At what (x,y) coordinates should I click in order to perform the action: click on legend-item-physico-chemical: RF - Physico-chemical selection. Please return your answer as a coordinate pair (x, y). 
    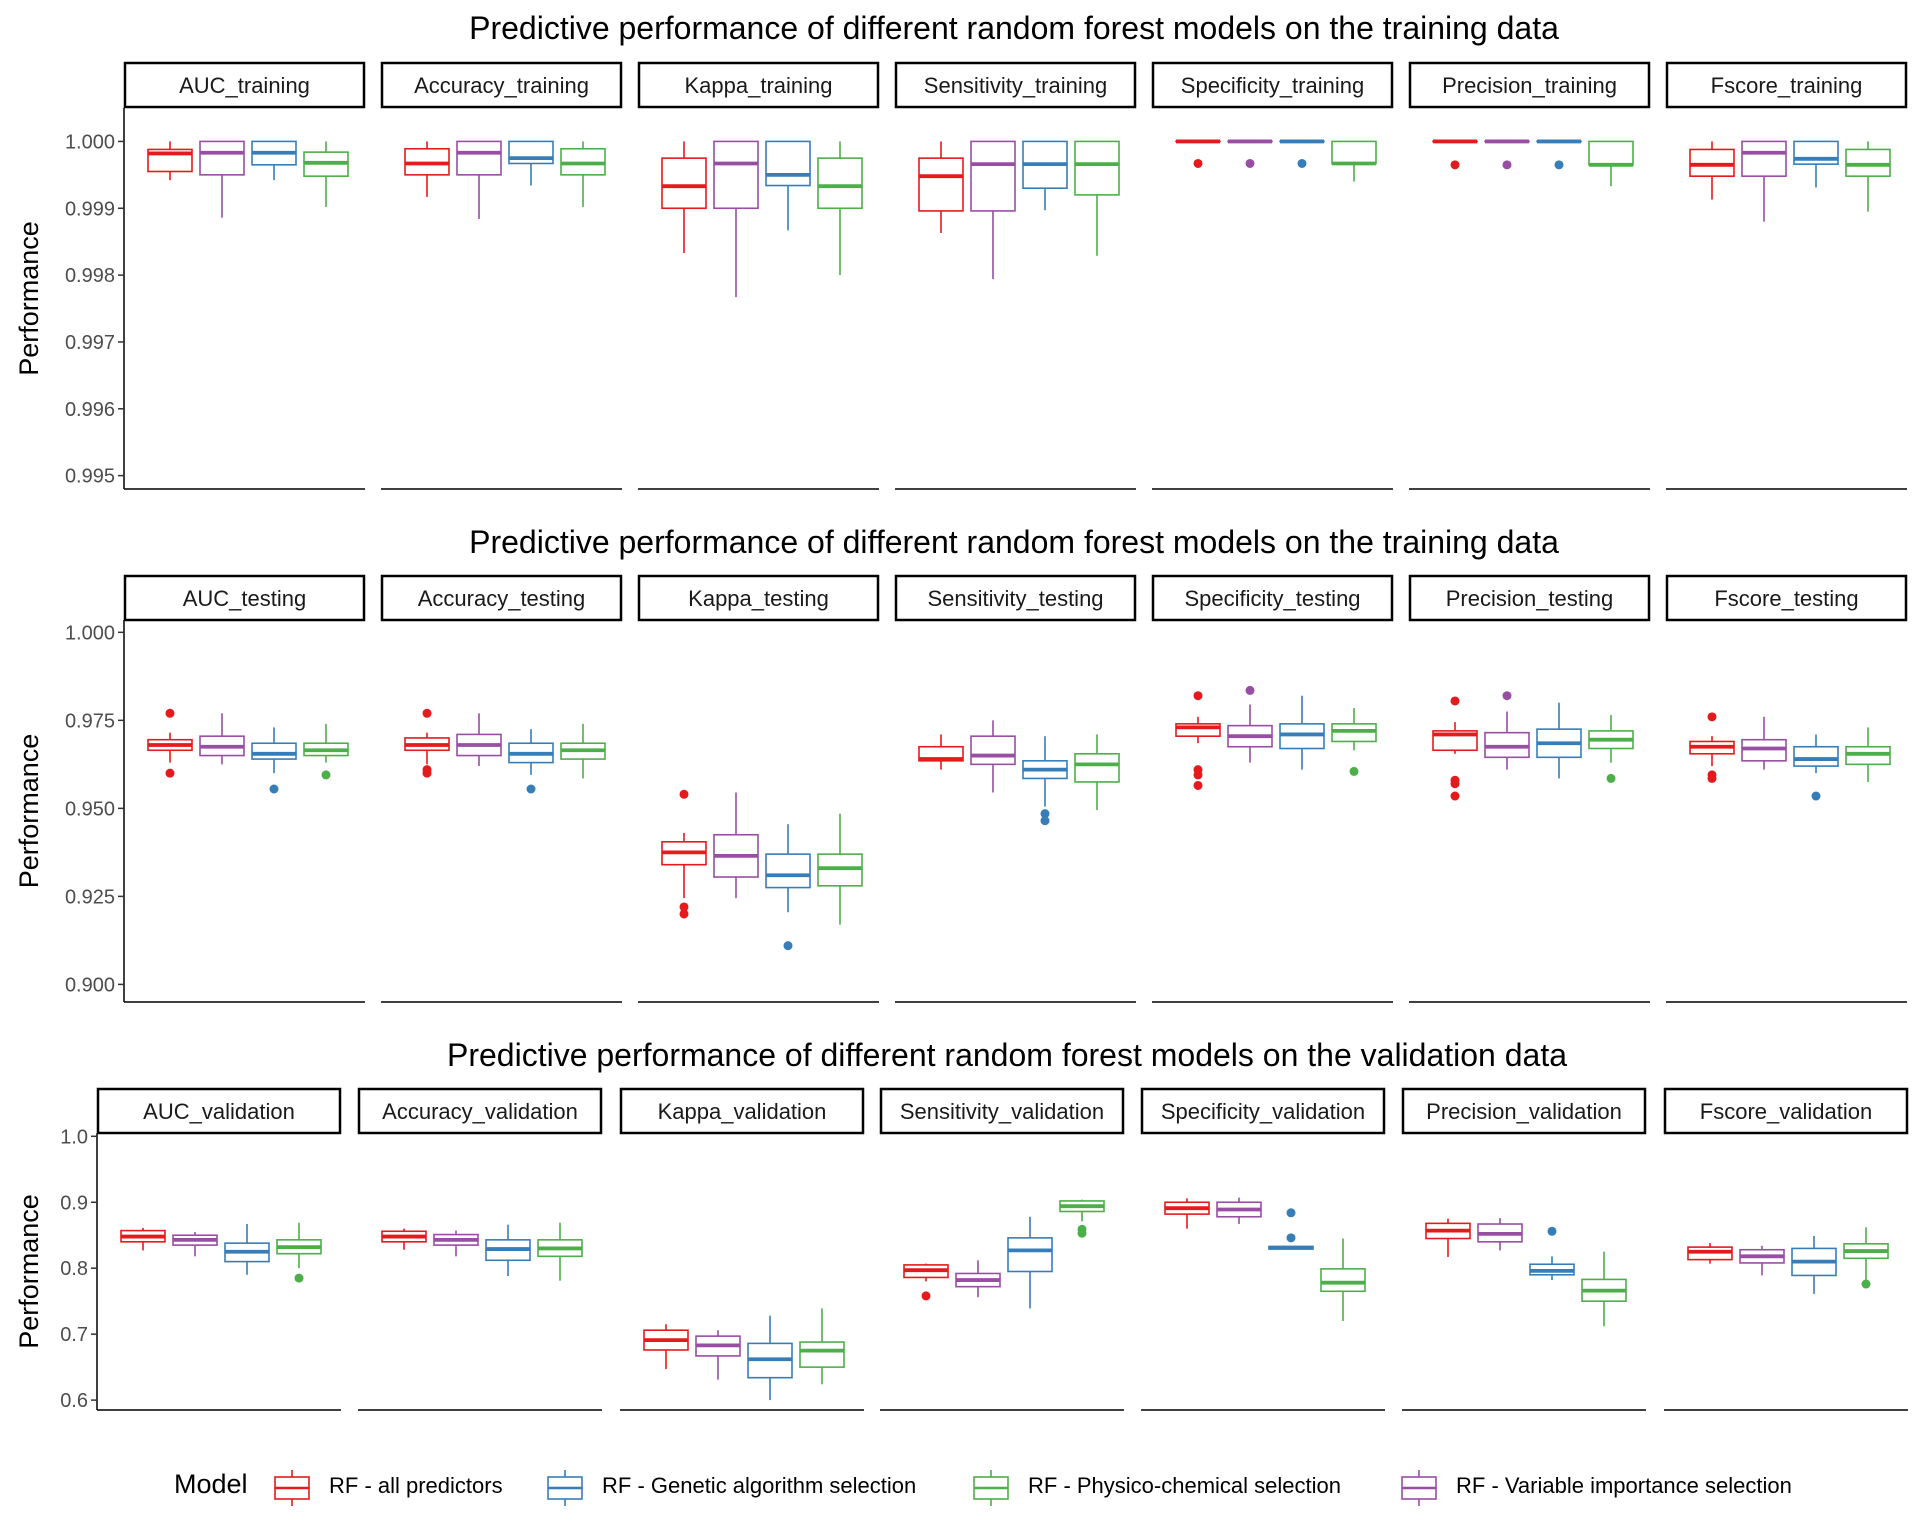
    Looking at the image, I should click on (1157, 1488).